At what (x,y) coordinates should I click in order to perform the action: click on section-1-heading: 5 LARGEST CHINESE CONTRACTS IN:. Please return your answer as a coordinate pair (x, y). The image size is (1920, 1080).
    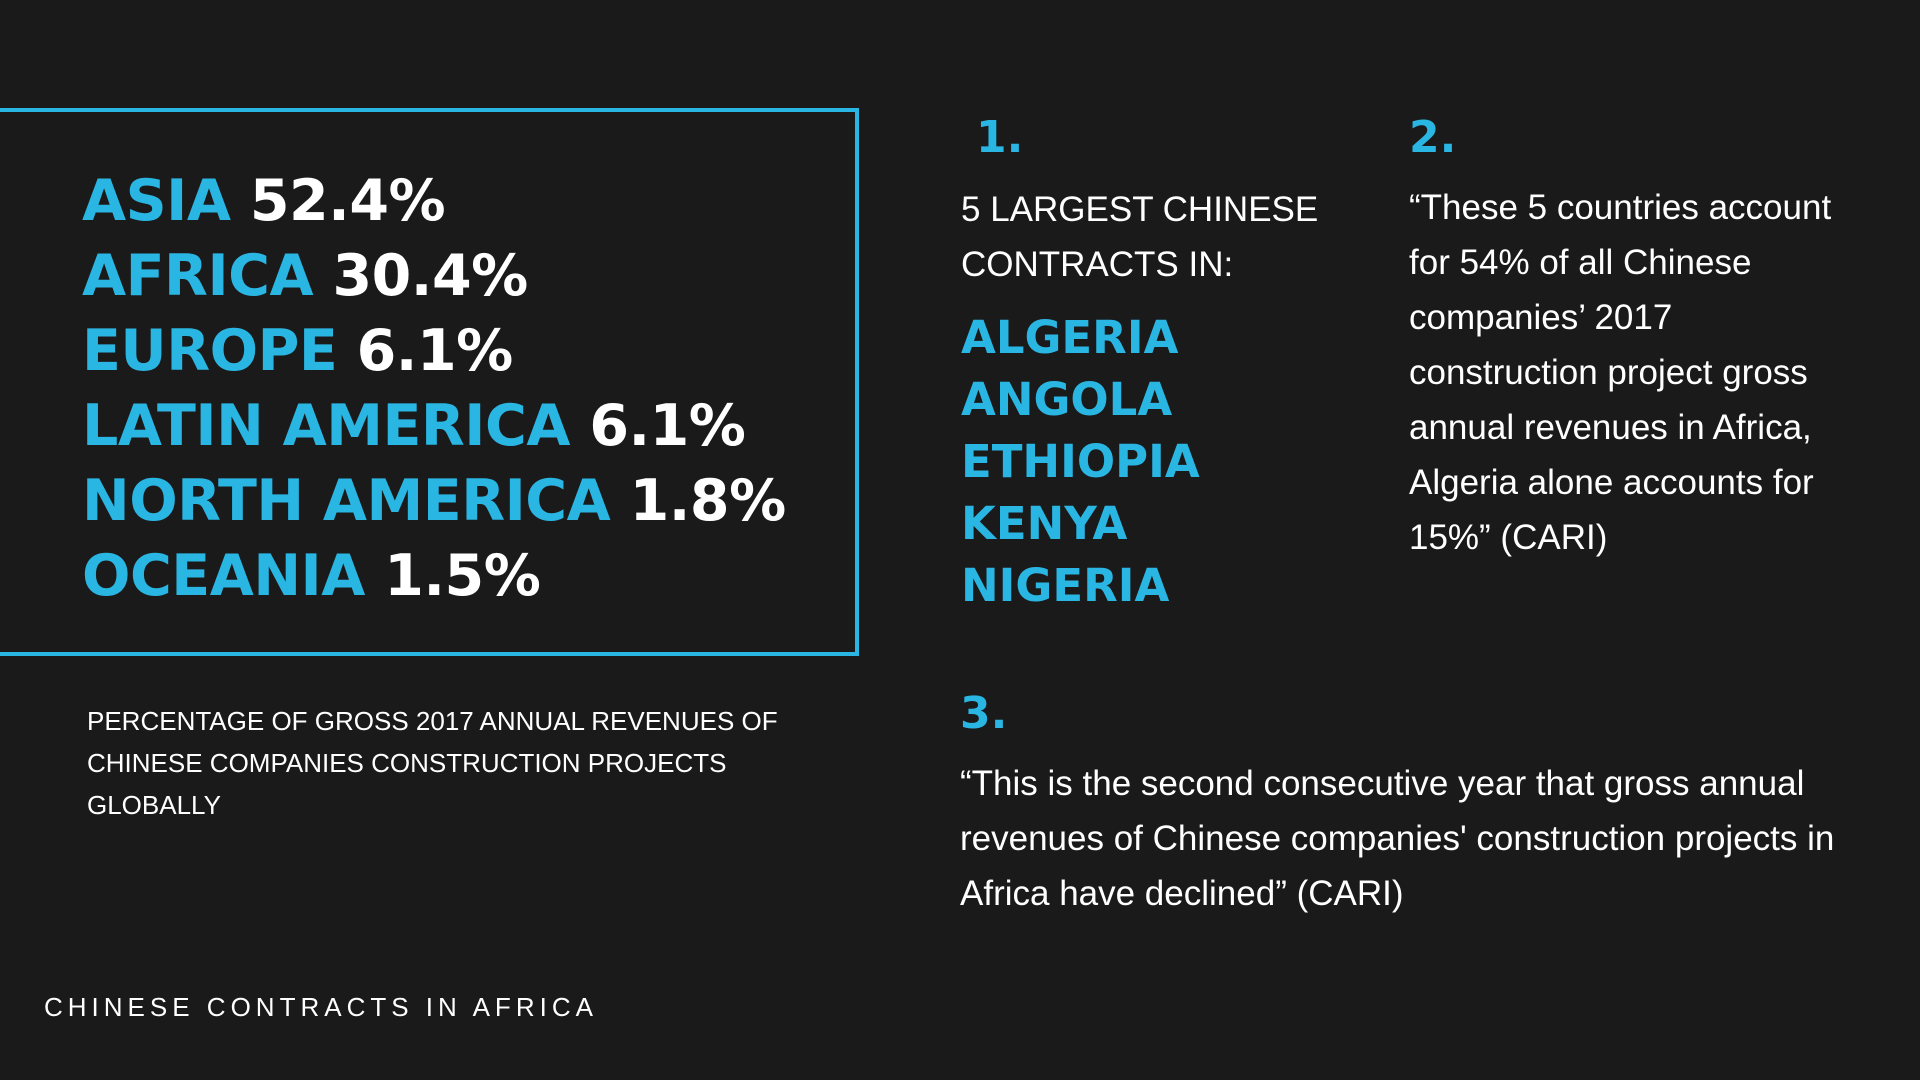
    Looking at the image, I should click on (1140, 237).